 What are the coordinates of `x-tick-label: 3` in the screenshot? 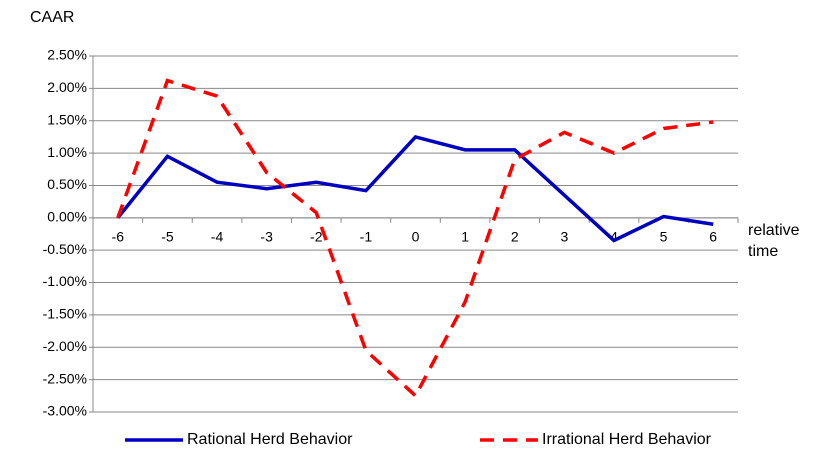 It's located at (564, 237).